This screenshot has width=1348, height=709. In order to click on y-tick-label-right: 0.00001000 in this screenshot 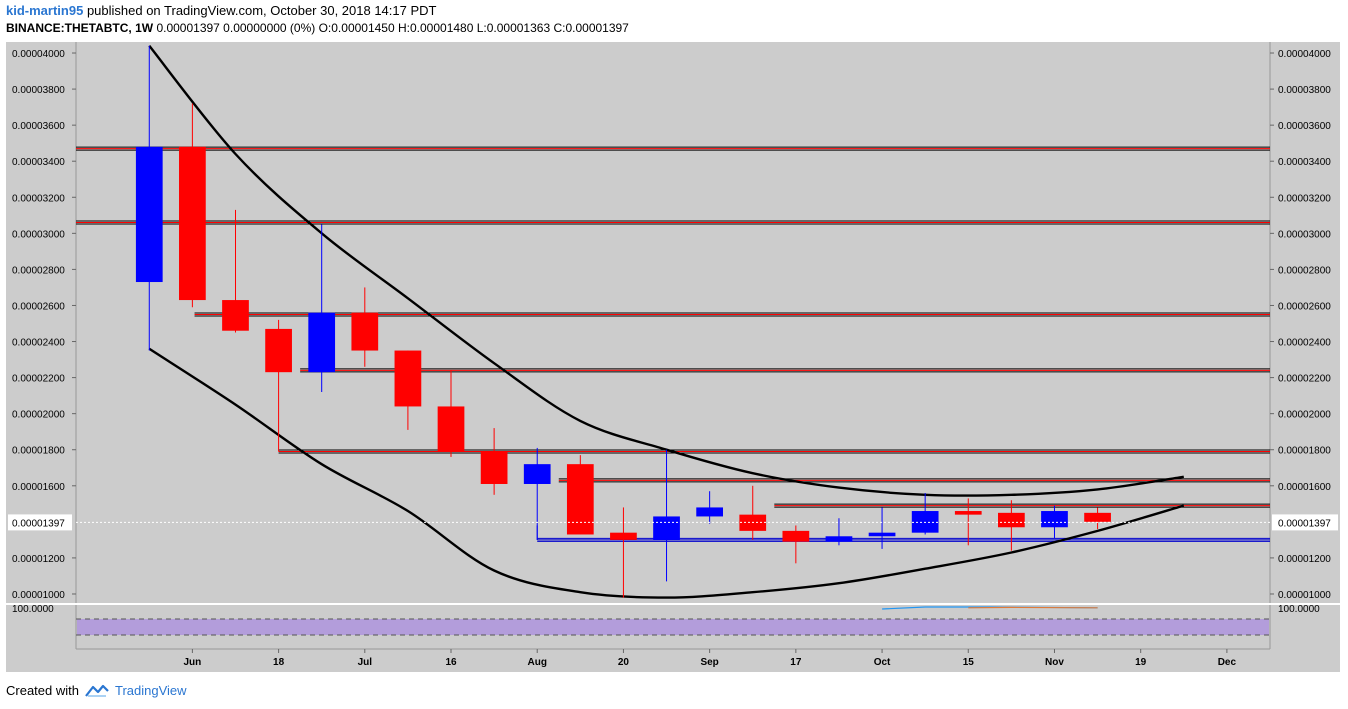, I will do `click(1304, 595)`.